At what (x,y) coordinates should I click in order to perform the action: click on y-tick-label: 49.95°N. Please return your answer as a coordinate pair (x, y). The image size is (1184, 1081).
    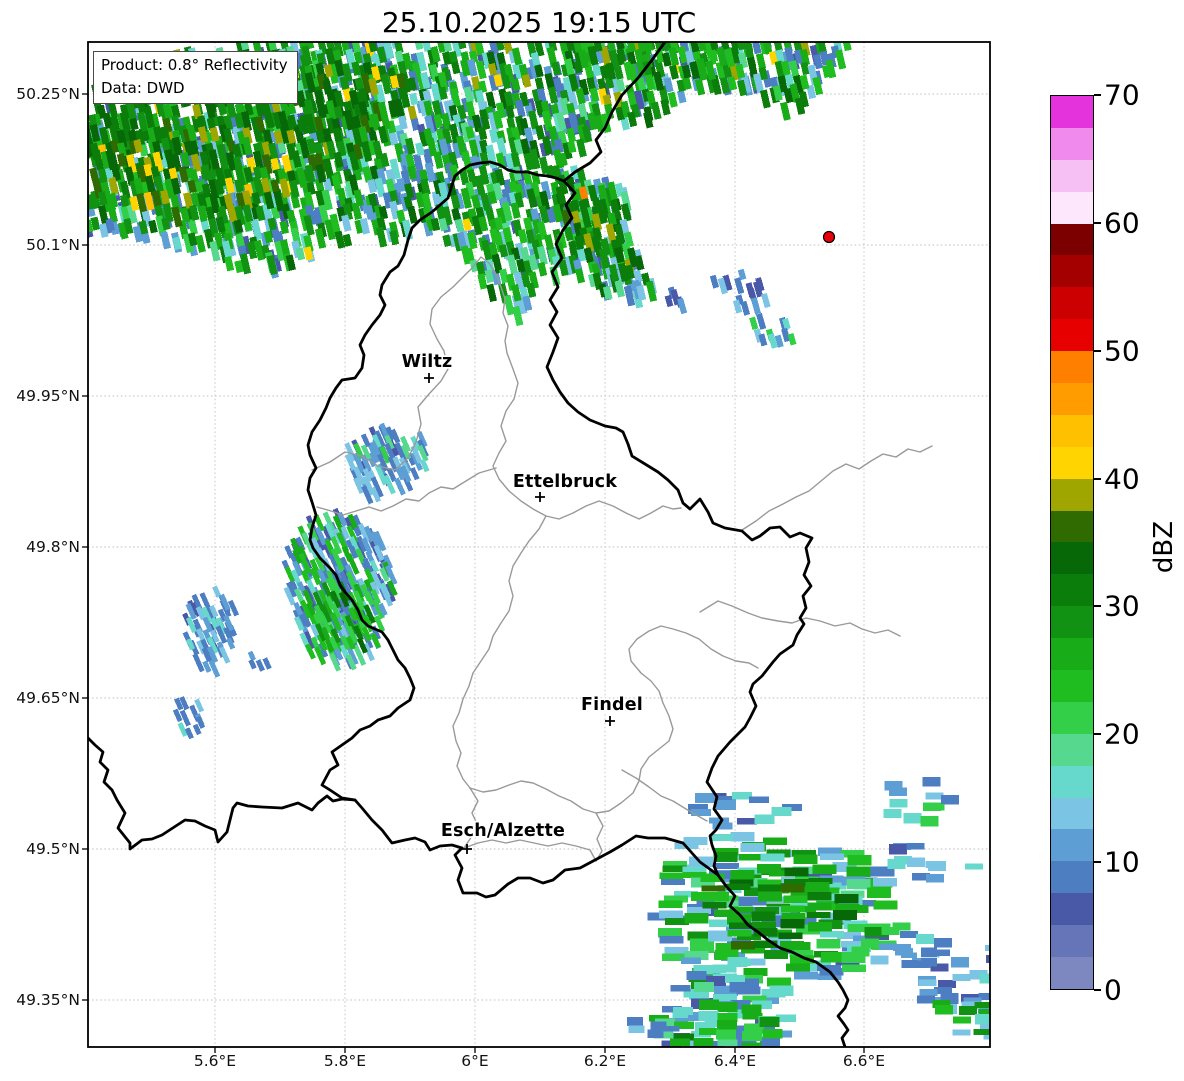
    Looking at the image, I should click on (48, 396).